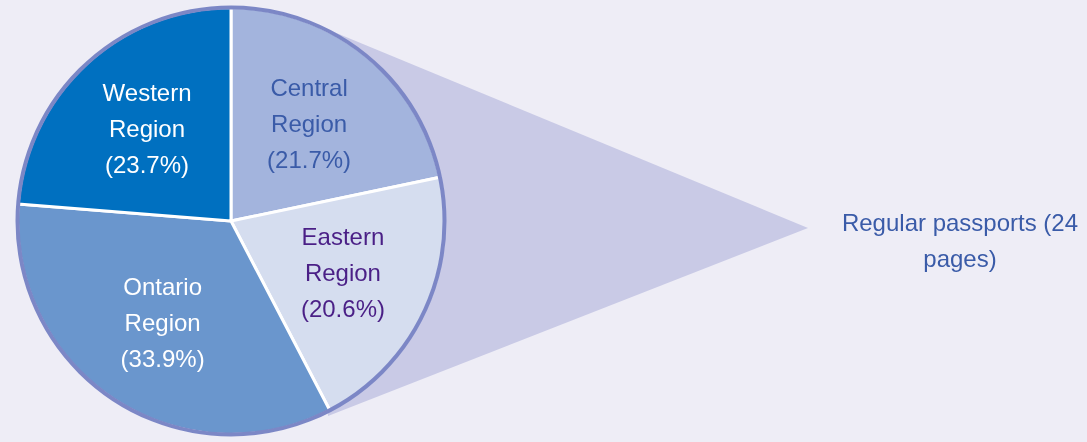 Image resolution: width=1087 pixels, height=442 pixels. I want to click on data-label: (33.9%), so click(162, 358).